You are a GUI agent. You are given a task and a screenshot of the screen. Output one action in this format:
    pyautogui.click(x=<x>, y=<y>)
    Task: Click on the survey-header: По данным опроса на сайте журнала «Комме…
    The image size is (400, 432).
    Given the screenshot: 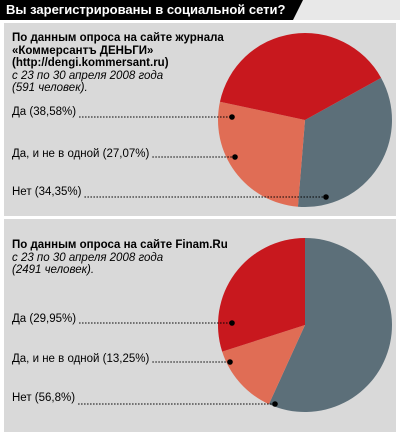 What is the action you would take?
    pyautogui.click(x=118, y=50)
    